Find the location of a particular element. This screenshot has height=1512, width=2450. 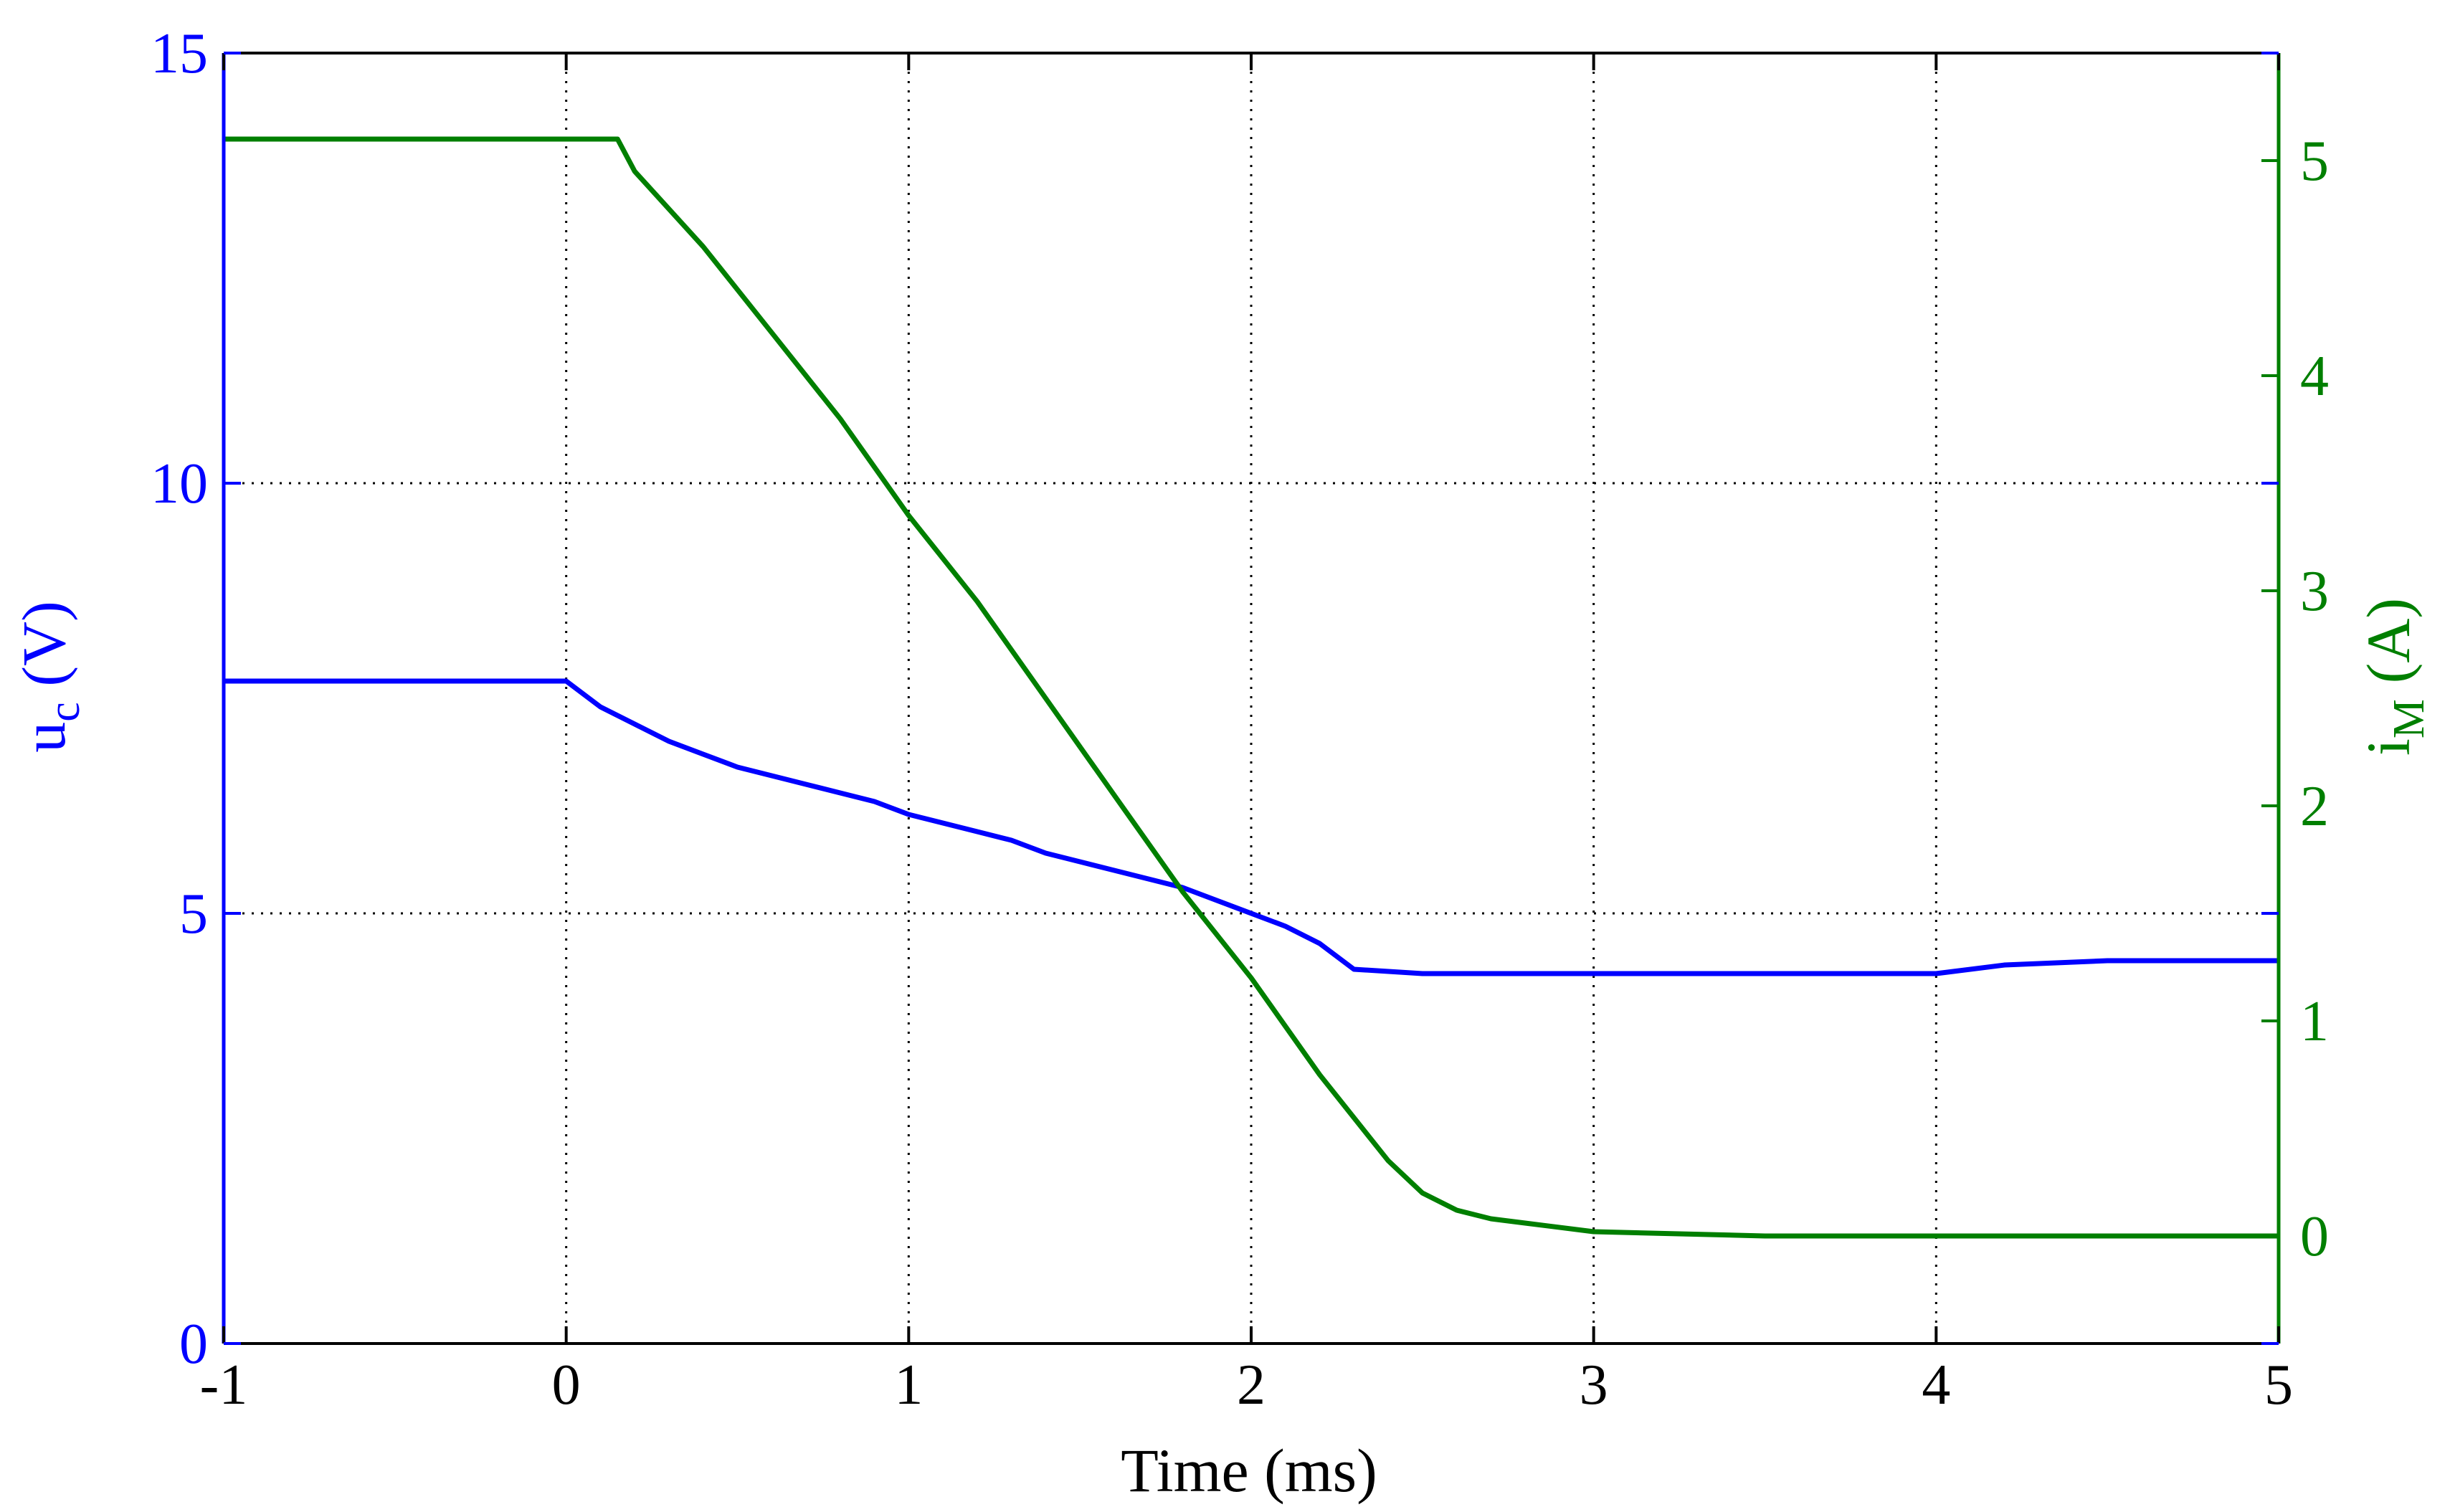

right-y-tick-label-5: 5 is located at coordinates (2314, 161).